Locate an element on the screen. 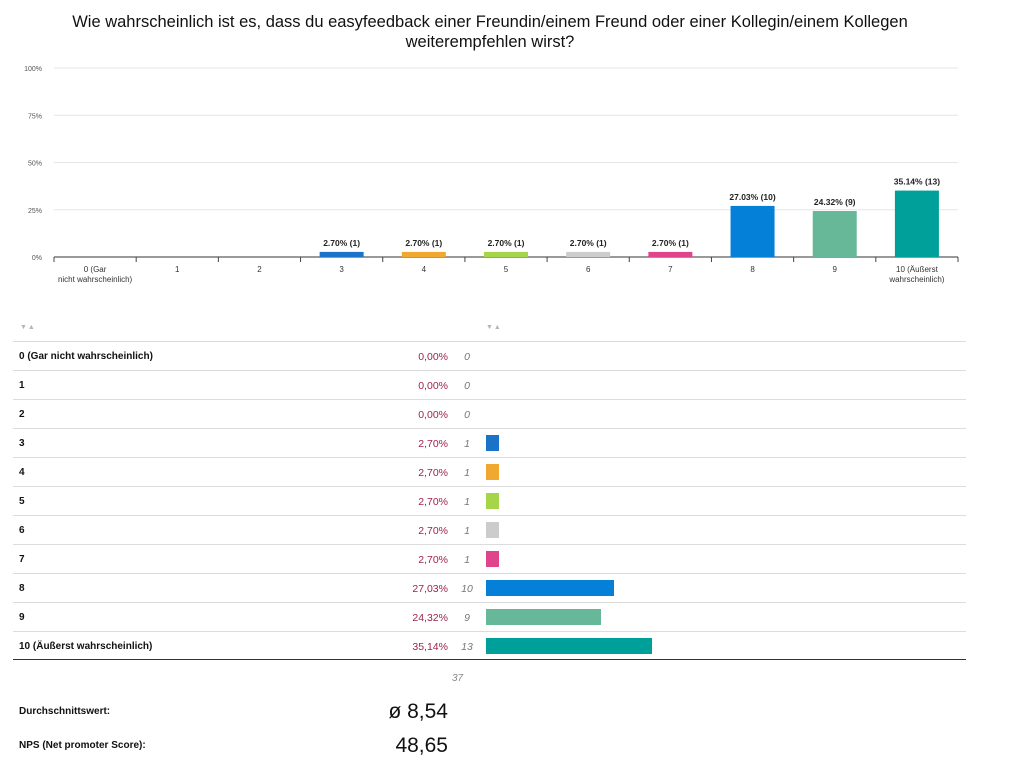  data-label: 27.03% (10) is located at coordinates (752, 197).